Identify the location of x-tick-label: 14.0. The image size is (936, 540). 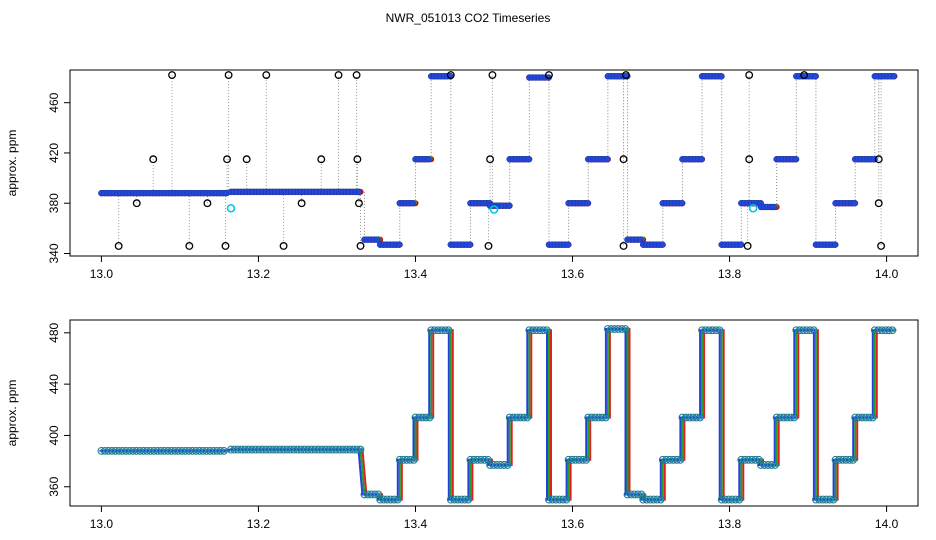
(887, 274).